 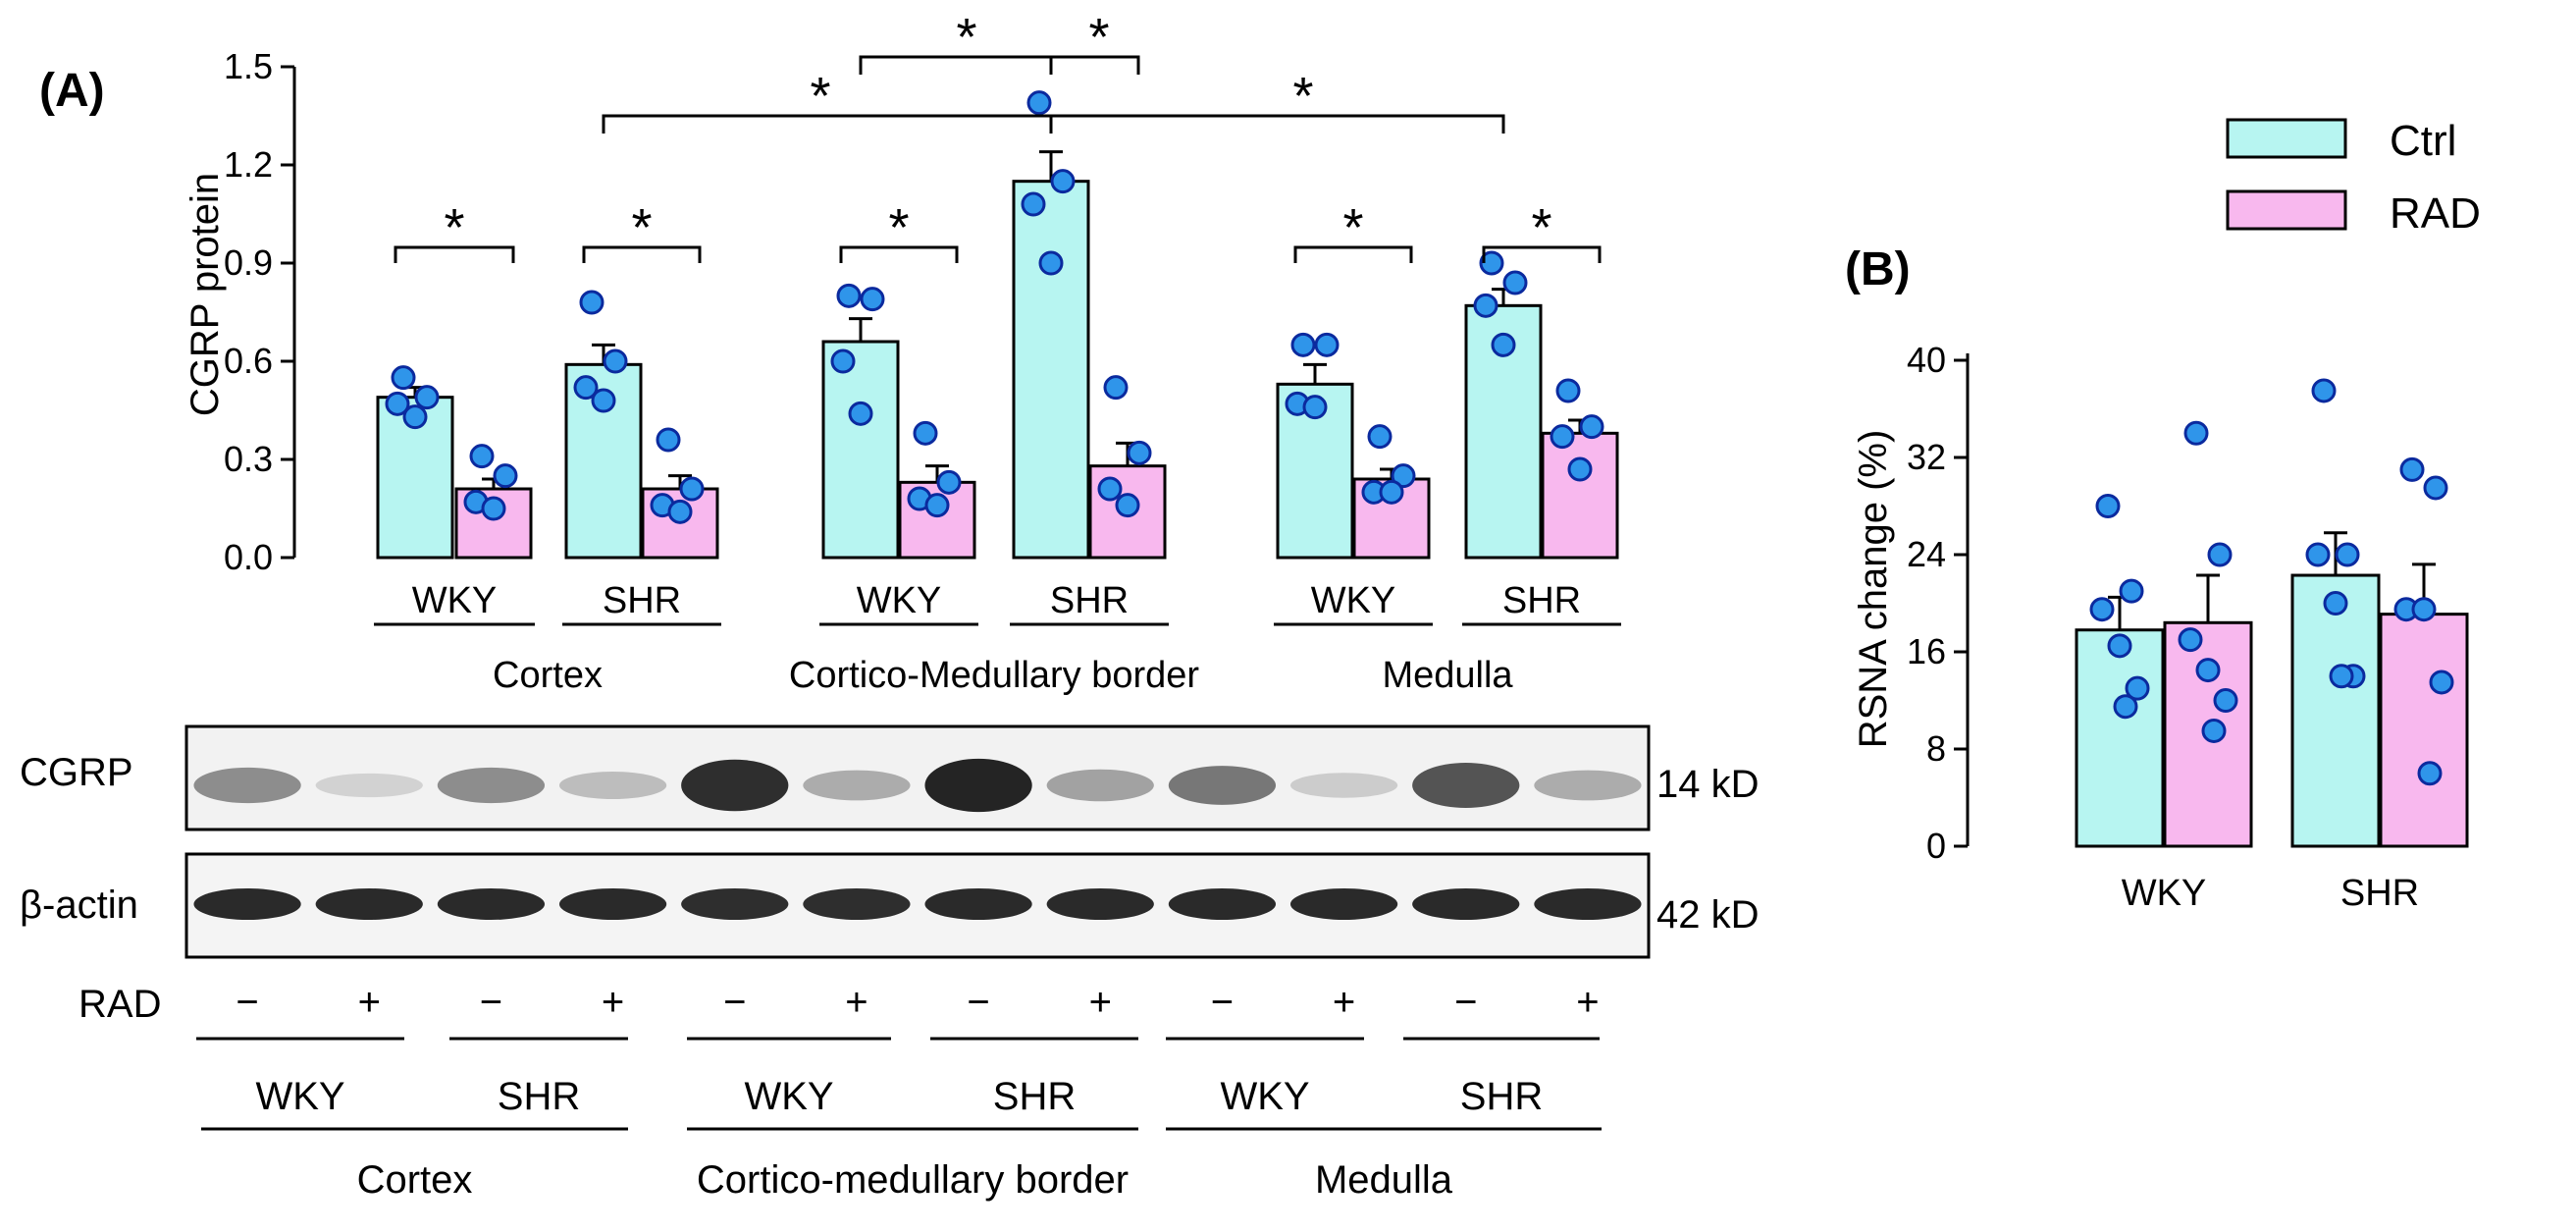 I want to click on legend-label-ctrl: Ctrl, so click(x=2423, y=141).